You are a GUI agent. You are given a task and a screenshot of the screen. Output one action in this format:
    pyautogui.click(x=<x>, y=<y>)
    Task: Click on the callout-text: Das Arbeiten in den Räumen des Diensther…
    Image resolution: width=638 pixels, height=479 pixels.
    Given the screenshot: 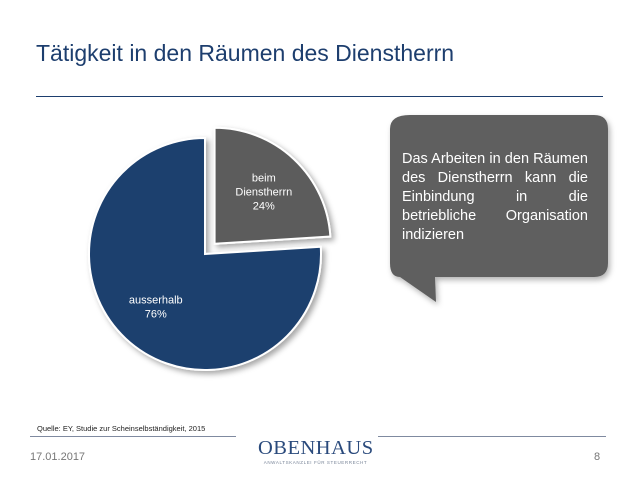 What is the action you would take?
    pyautogui.click(x=495, y=197)
    